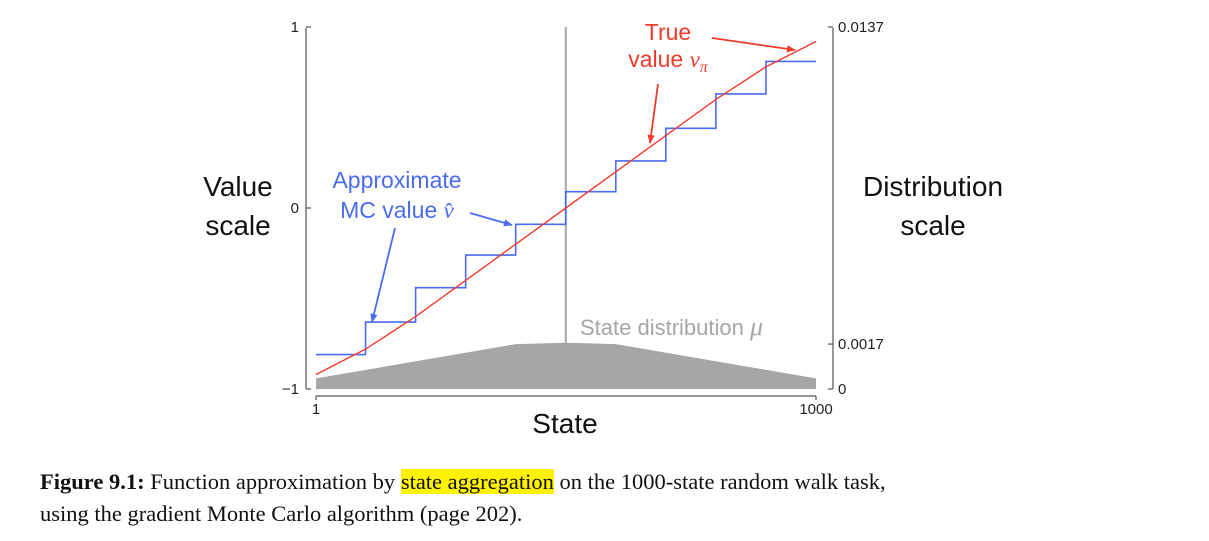 The image size is (1209, 541). What do you see at coordinates (477, 481) in the screenshot?
I see `caption-highlight: state aggregation` at bounding box center [477, 481].